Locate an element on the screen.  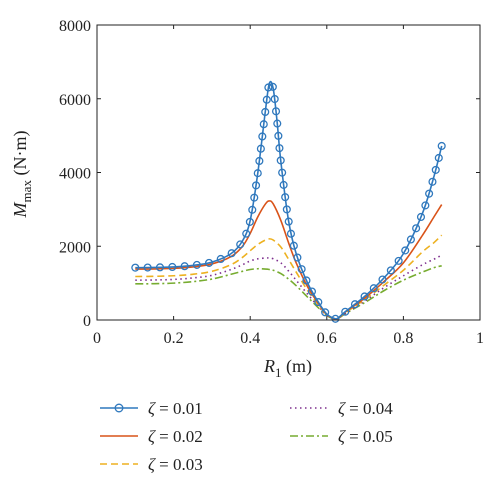
y-tick-label: 6000 is located at coordinates (75, 100).